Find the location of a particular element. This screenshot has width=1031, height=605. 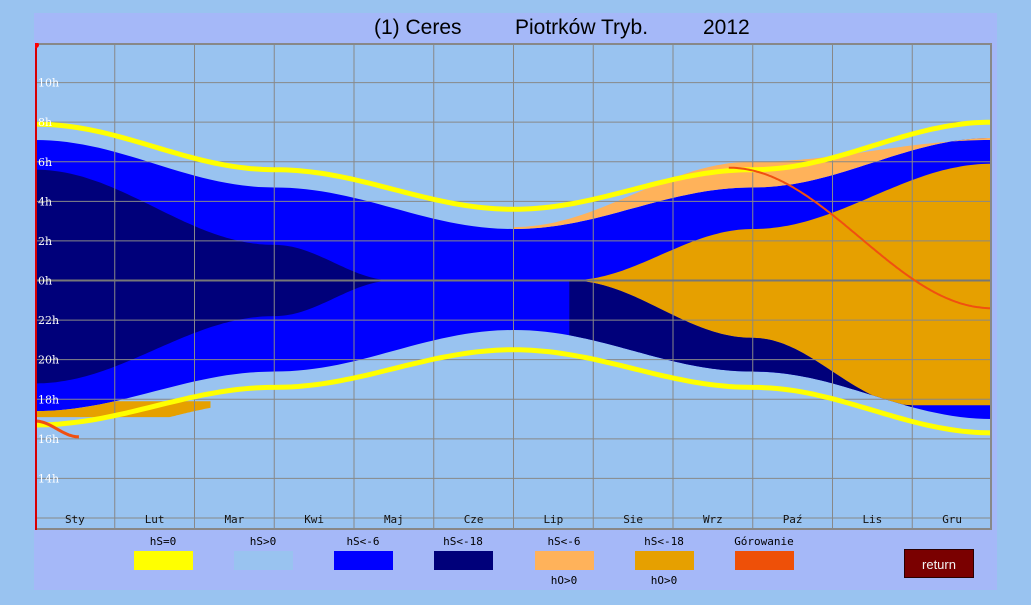

series-sunrise-curve is located at coordinates (513, 165).